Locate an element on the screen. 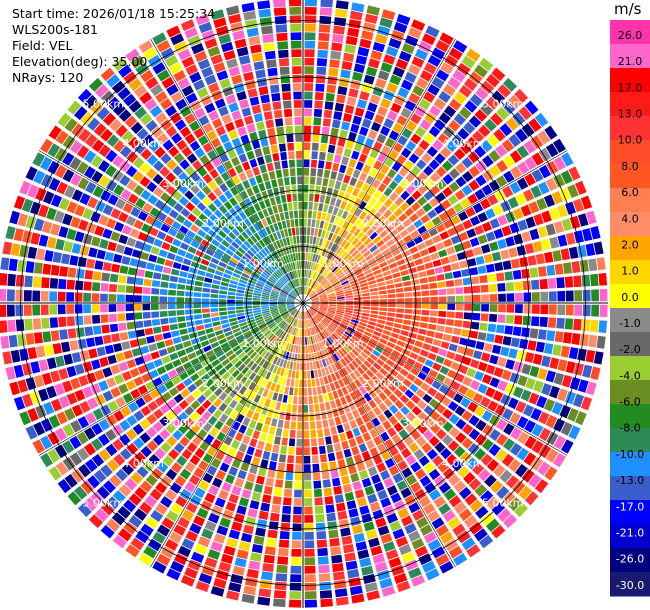  colorbar-tick-label: 1.0 is located at coordinates (630, 271).